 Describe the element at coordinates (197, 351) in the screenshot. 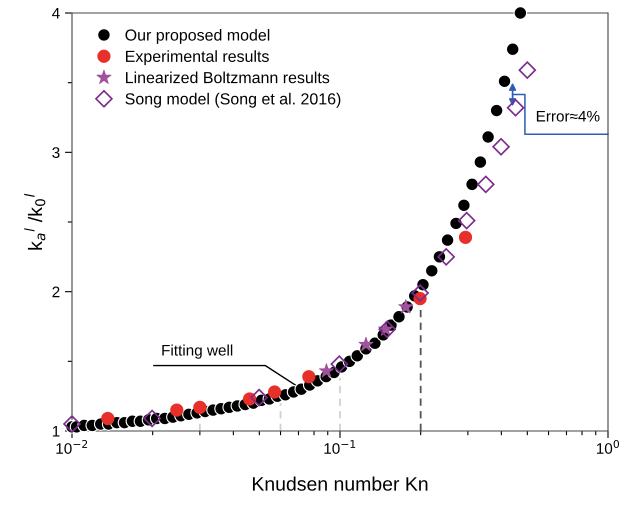

I see `annotation: Fitting well` at that location.